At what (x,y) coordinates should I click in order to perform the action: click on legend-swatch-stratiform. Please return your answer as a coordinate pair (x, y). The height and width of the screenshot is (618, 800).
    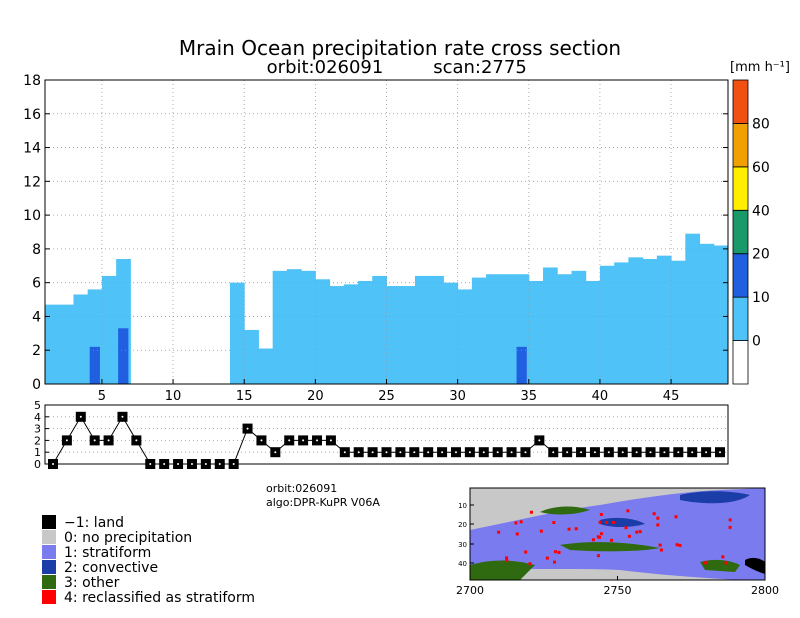
    Looking at the image, I should click on (49, 552).